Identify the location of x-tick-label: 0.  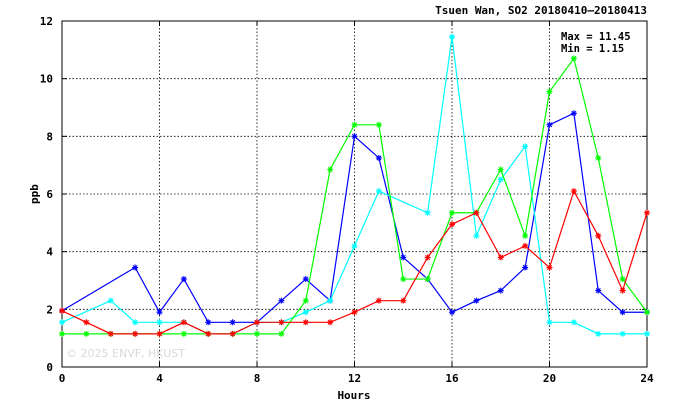
(62, 378).